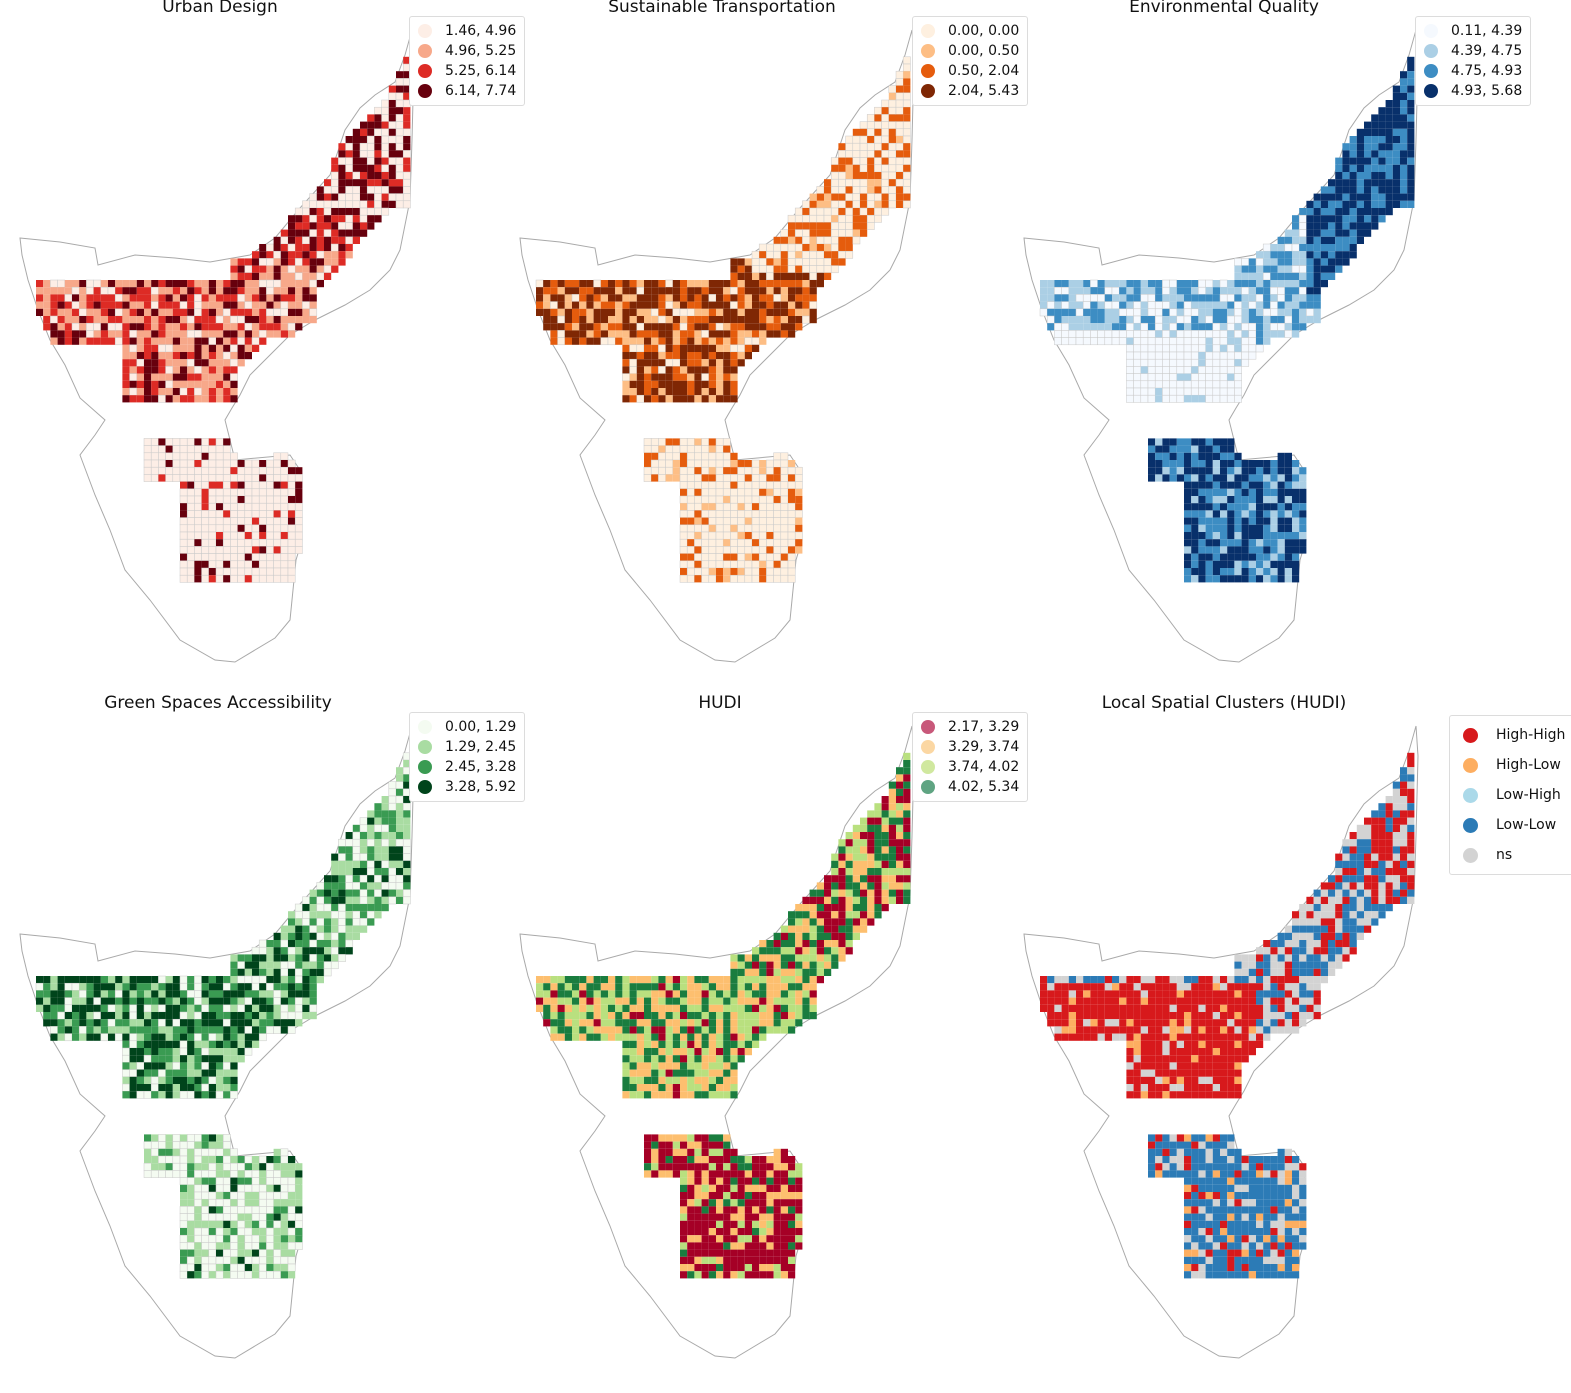 The height and width of the screenshot is (1393, 1571). Describe the element at coordinates (467, 51) in the screenshot. I see `legend-item: 4.96, 5.25` at that location.